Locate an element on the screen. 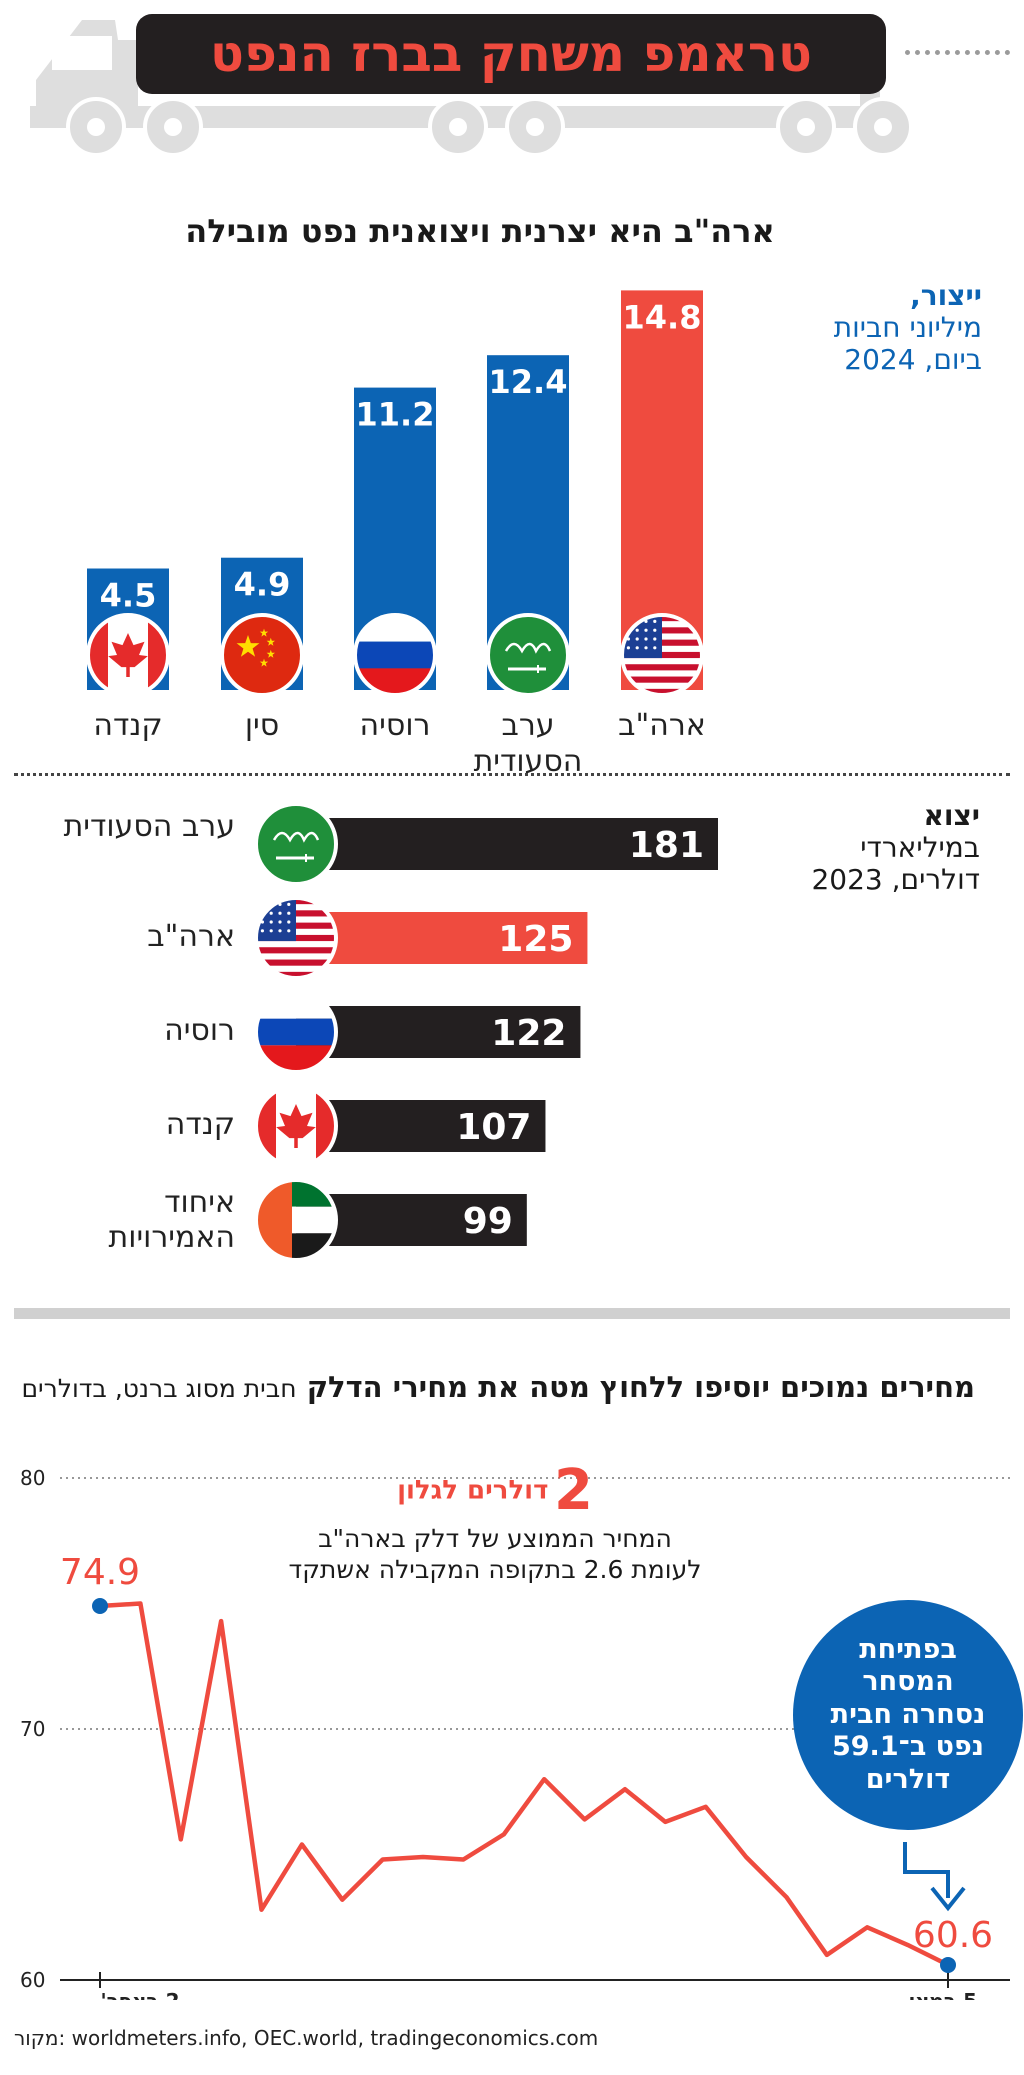 This screenshot has height=2075, width=1024. production-country-label: קנדה is located at coordinates (128, 726).